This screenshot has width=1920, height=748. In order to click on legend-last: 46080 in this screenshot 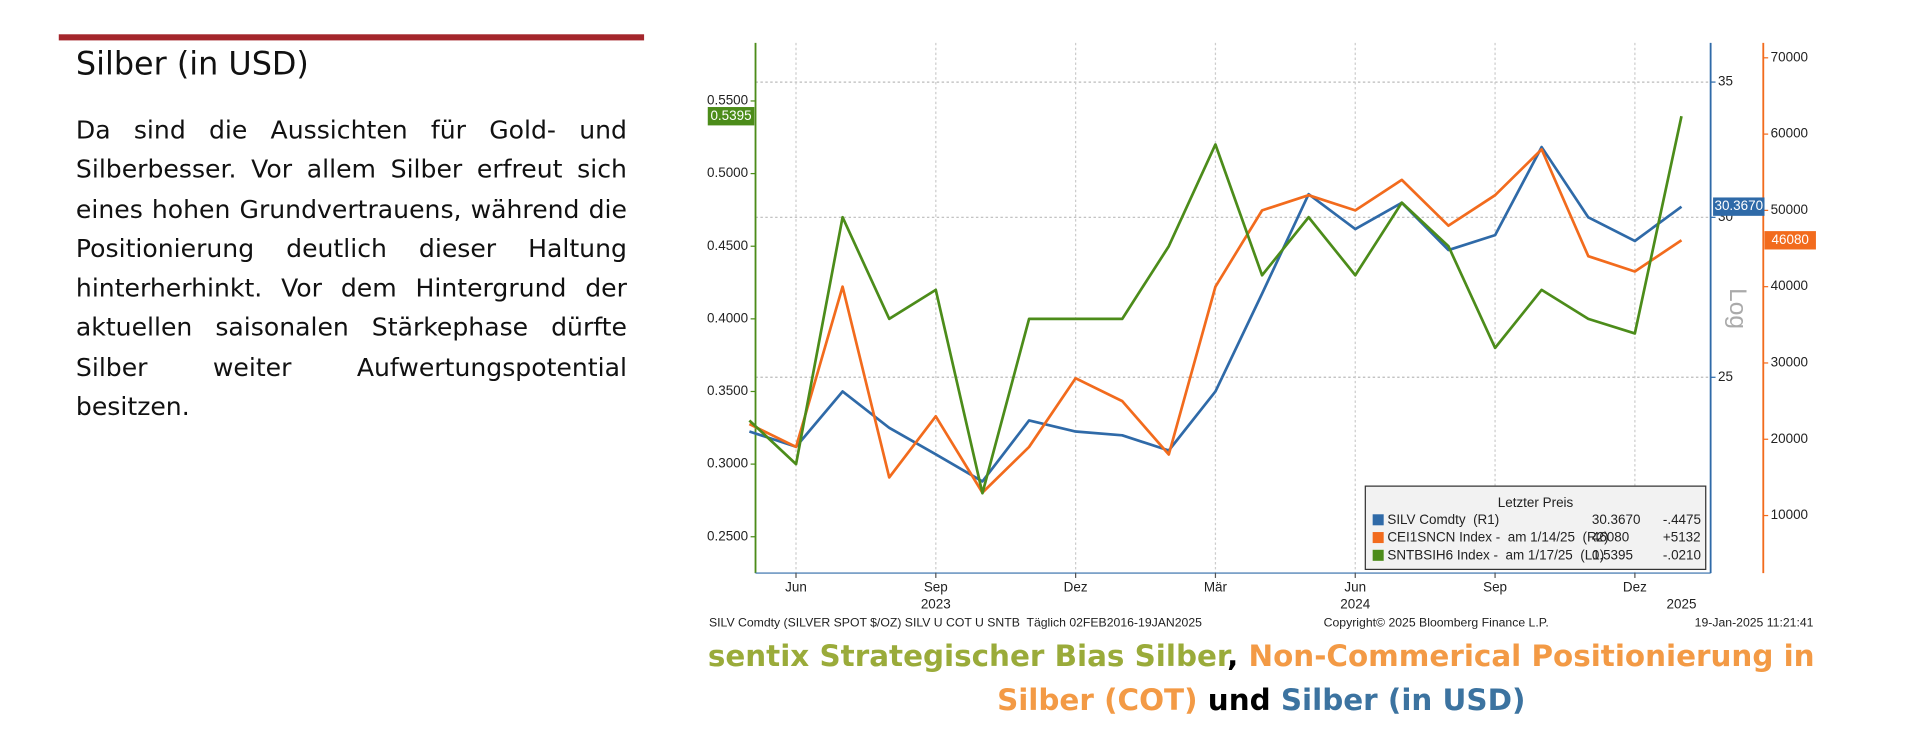, I will do `click(1610, 537)`.